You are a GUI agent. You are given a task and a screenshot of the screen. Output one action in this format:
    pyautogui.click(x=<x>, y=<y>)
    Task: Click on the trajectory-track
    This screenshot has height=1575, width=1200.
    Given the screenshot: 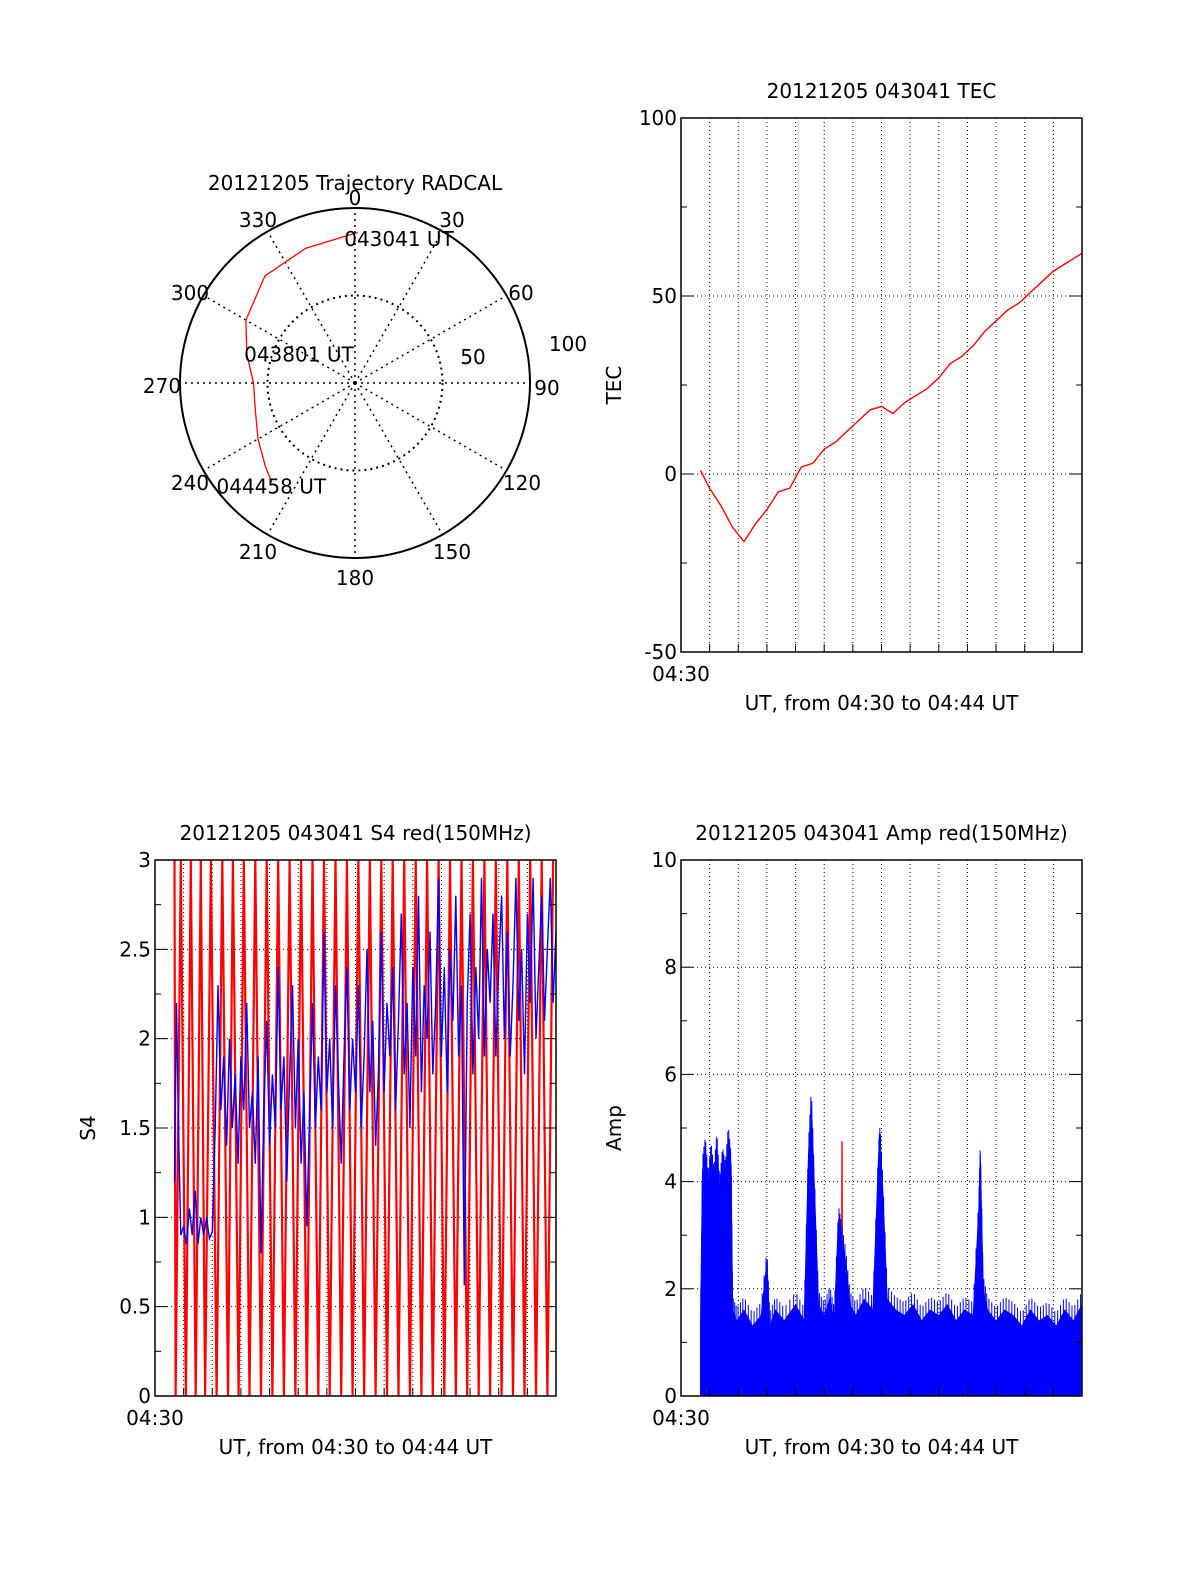 What is the action you would take?
    pyautogui.click(x=301, y=357)
    